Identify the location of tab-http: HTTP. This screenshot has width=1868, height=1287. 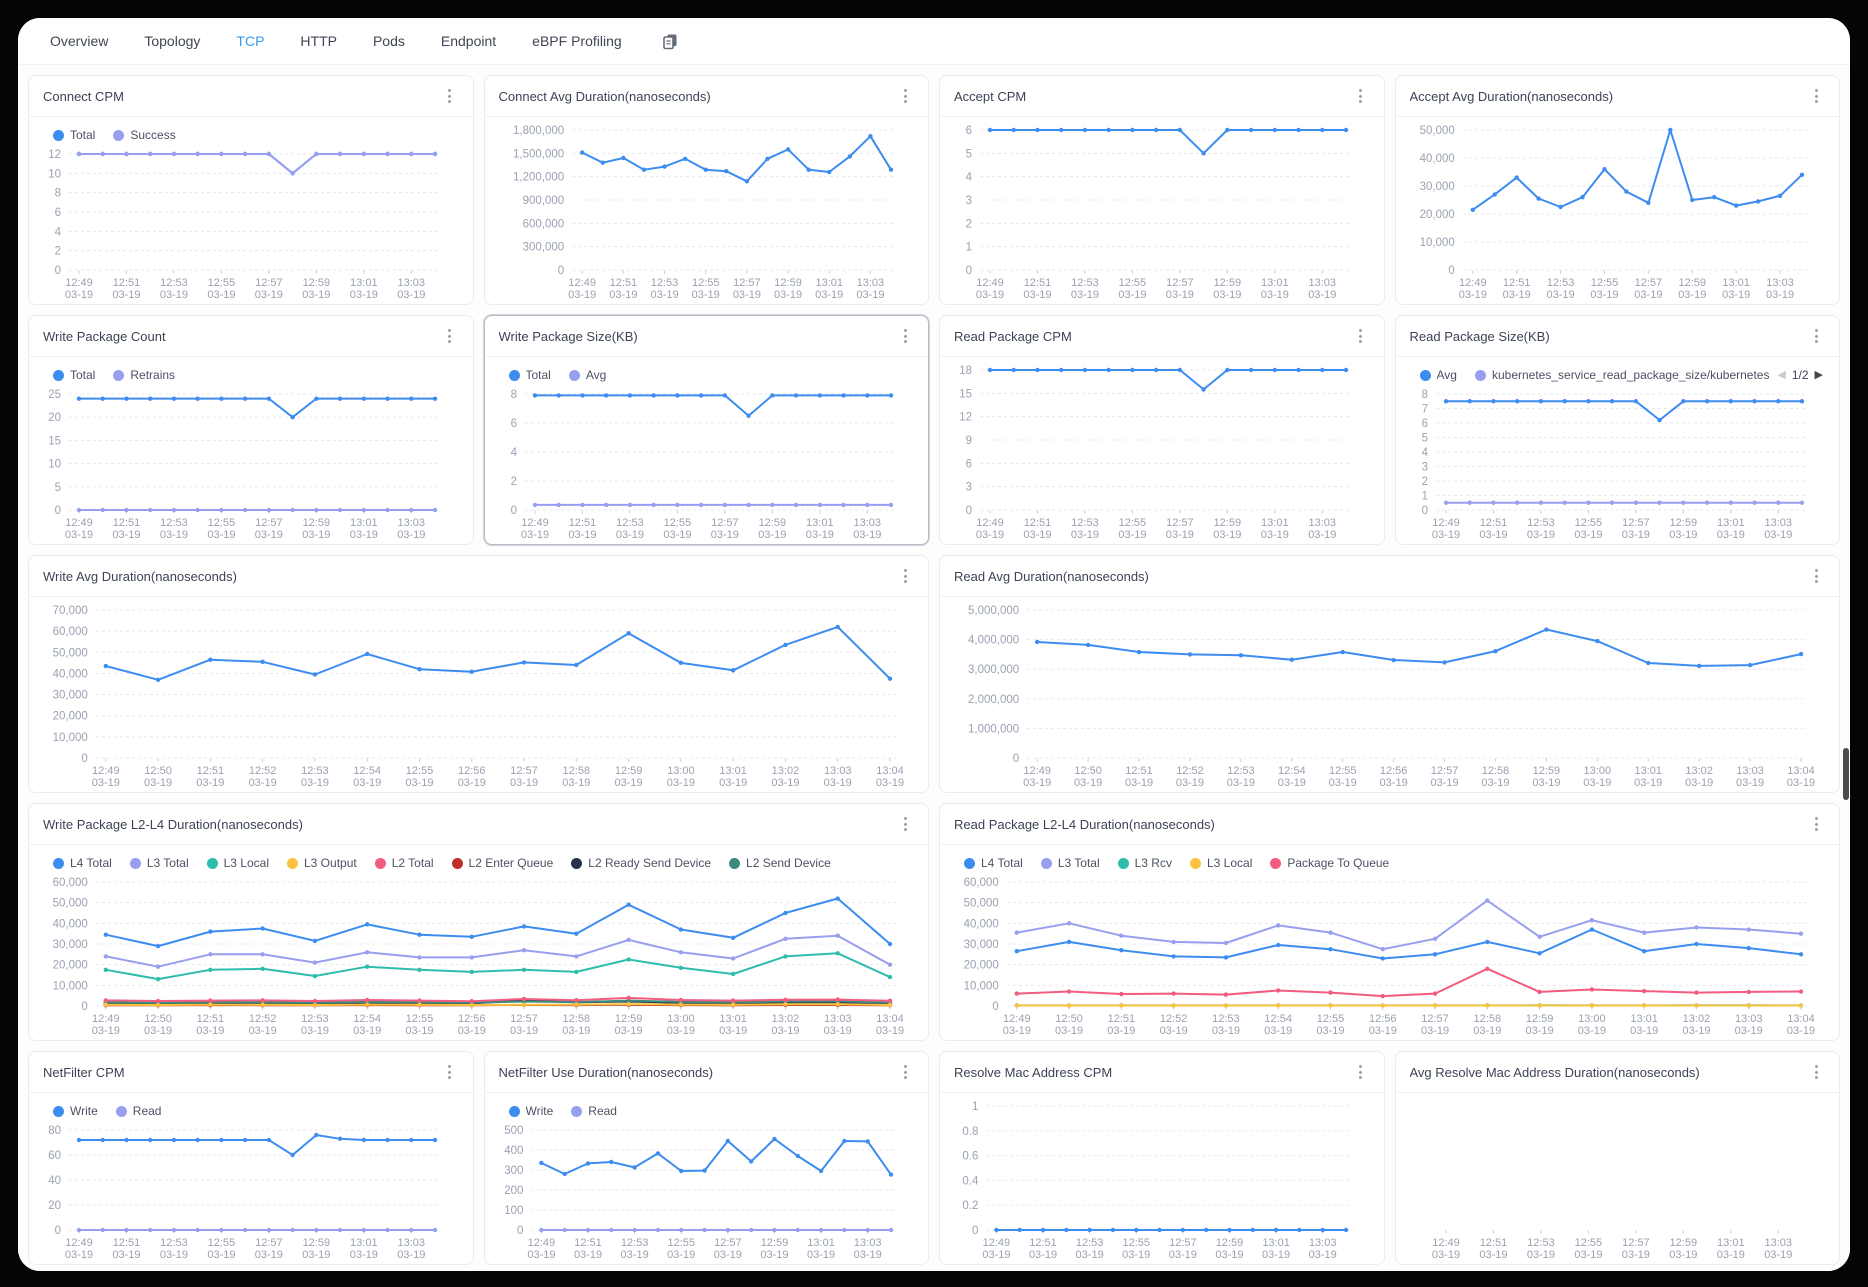
(318, 41).